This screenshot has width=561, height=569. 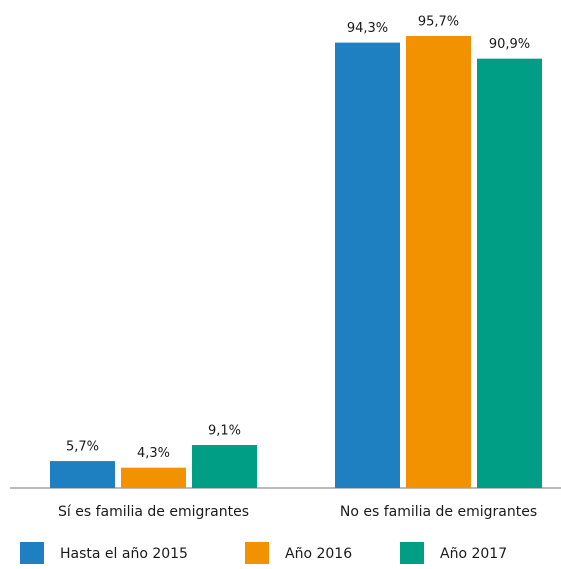 I want to click on legend-label: Hasta el año 2015, so click(x=124, y=554).